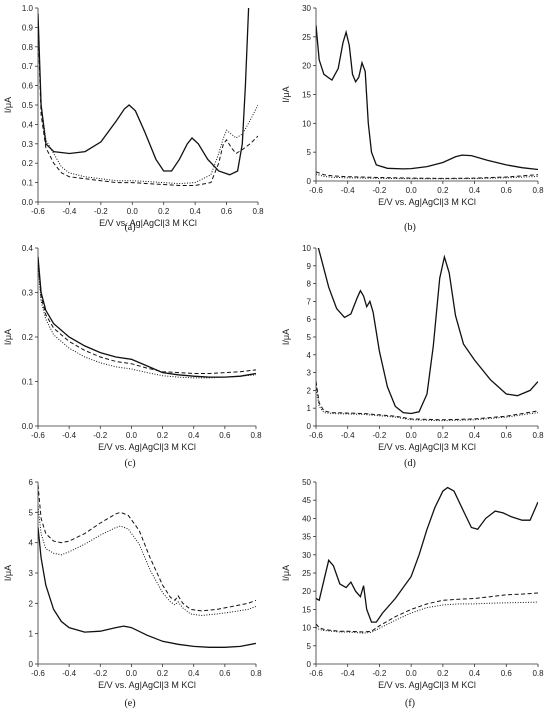 This screenshot has width=550, height=716. I want to click on y-tick-label: 6, so click(31, 482).